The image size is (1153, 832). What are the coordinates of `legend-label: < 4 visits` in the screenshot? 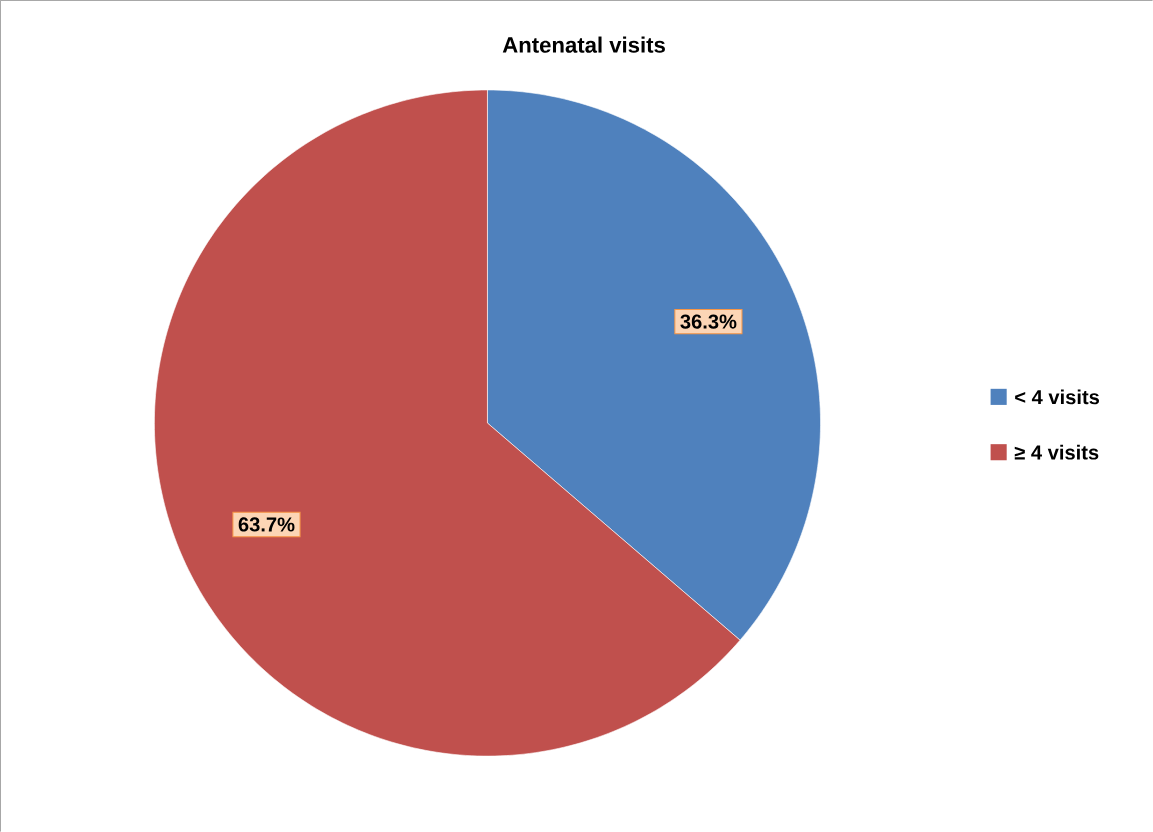 It's located at (1057, 397).